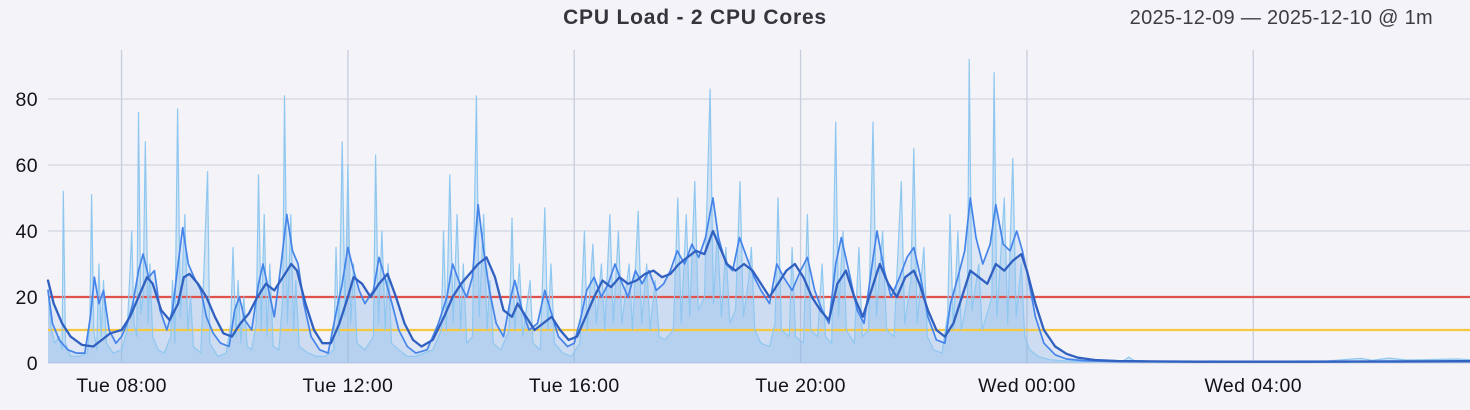  Describe the element at coordinates (574, 386) in the screenshot. I see `x-tick-label: Tue 16:00` at that location.